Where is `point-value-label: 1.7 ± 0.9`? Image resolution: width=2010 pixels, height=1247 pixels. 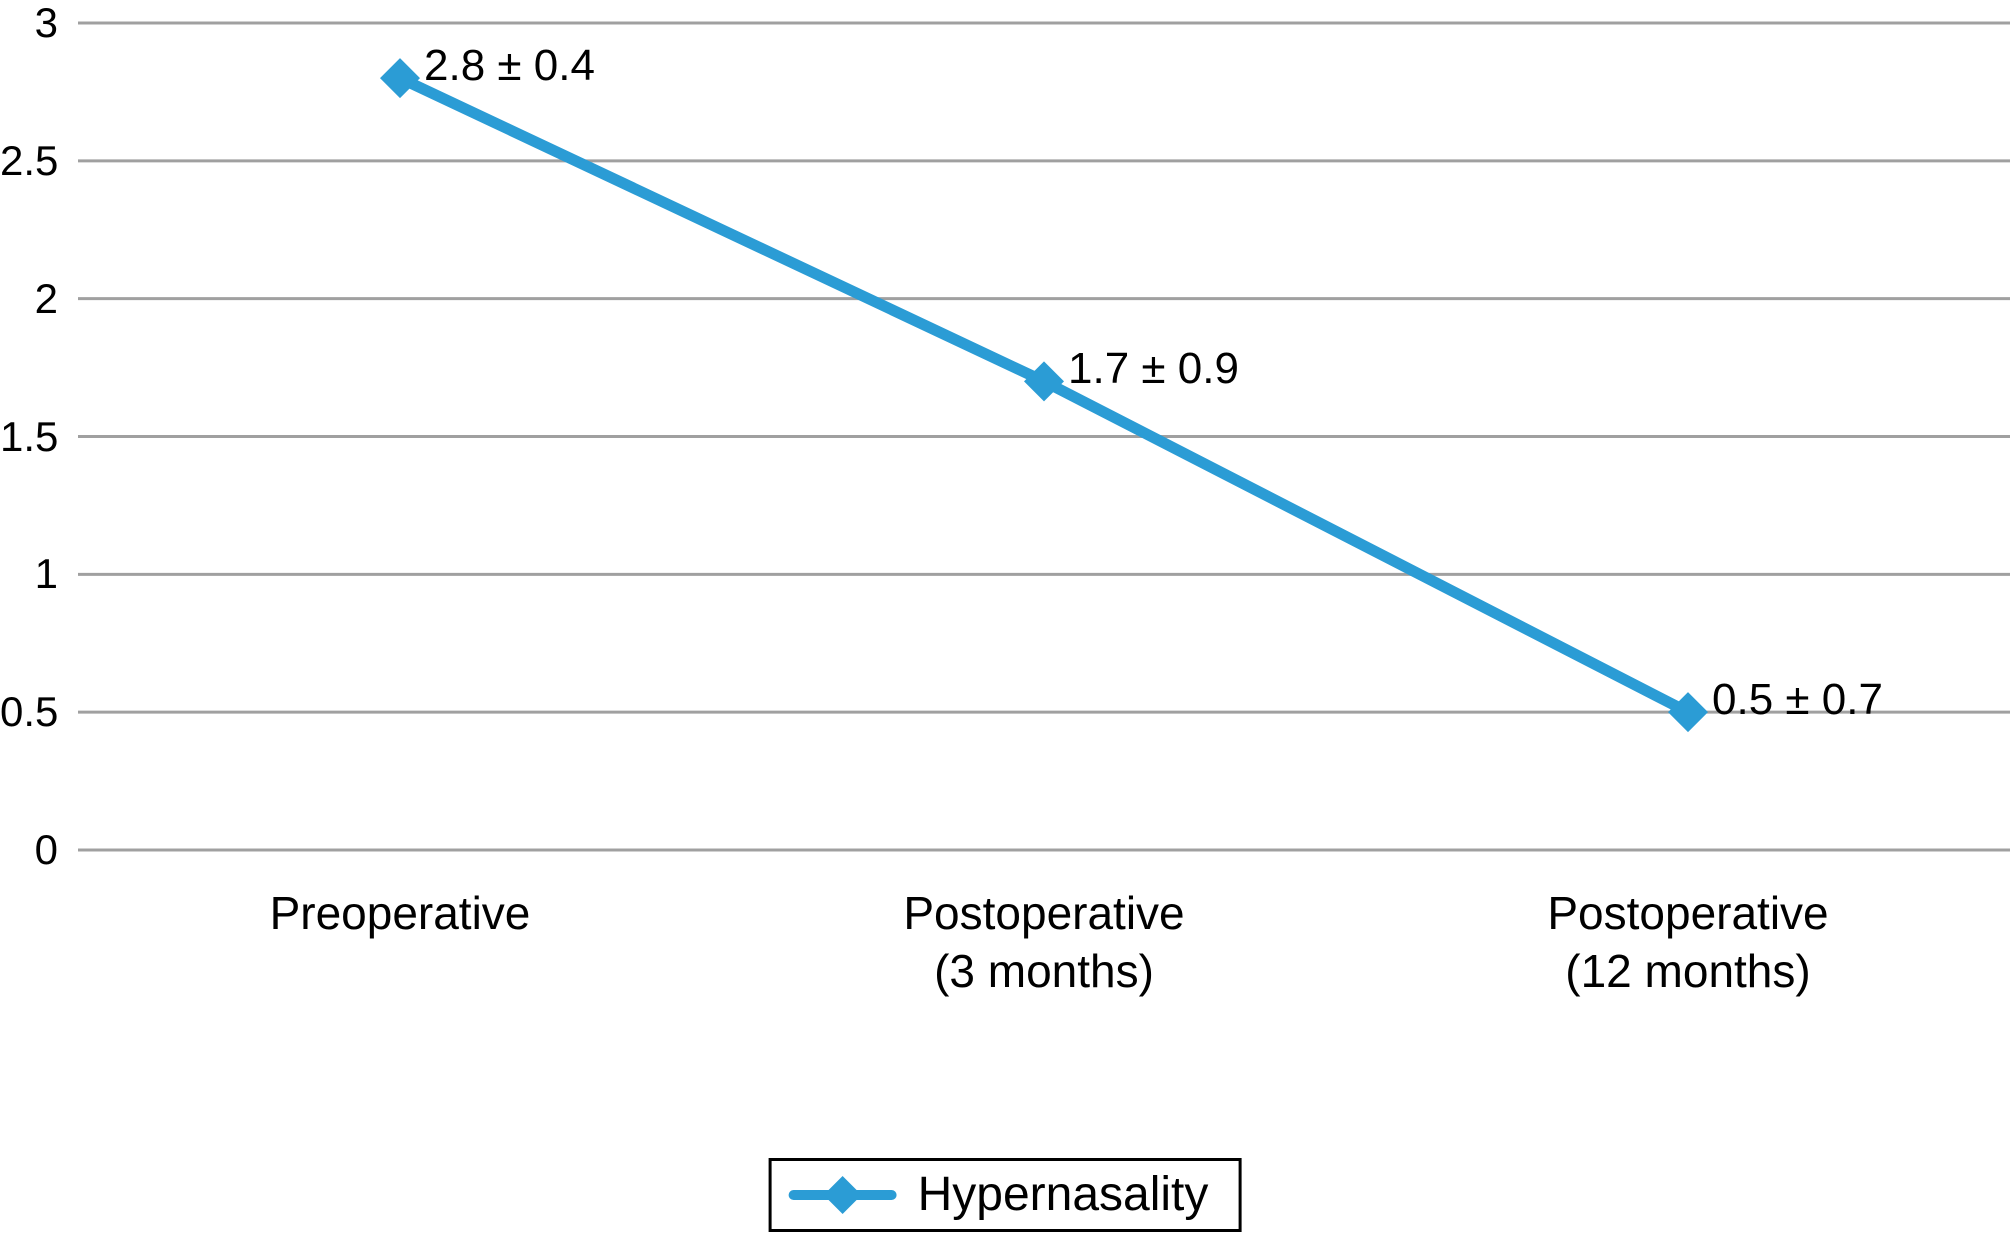 point-value-label: 1.7 ± 0.9 is located at coordinates (1153, 369).